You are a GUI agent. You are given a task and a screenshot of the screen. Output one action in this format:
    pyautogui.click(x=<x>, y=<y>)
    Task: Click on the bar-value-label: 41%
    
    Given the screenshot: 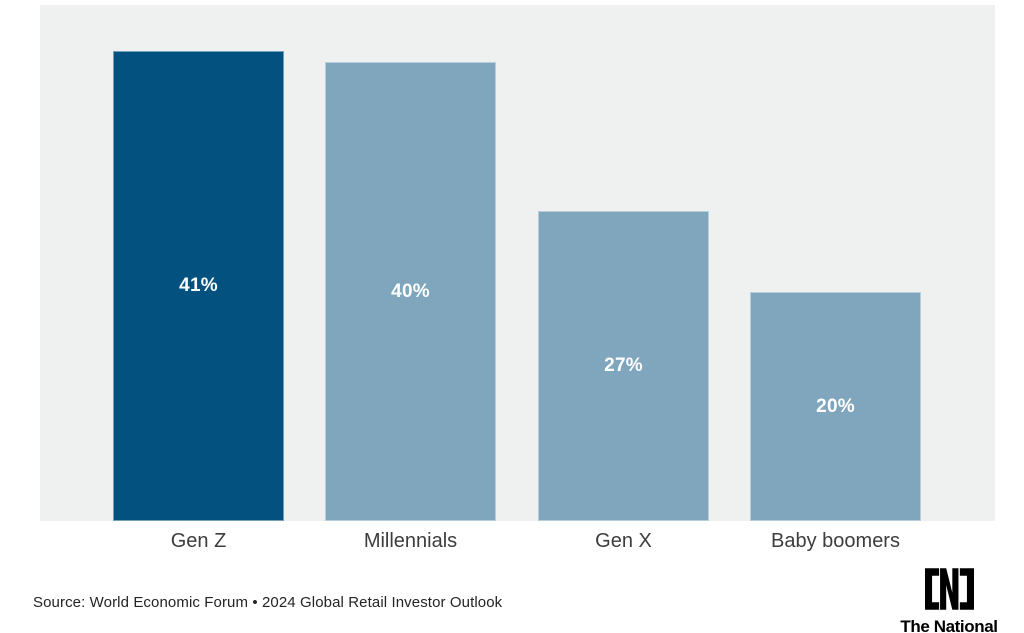 What is the action you would take?
    pyautogui.click(x=198, y=285)
    